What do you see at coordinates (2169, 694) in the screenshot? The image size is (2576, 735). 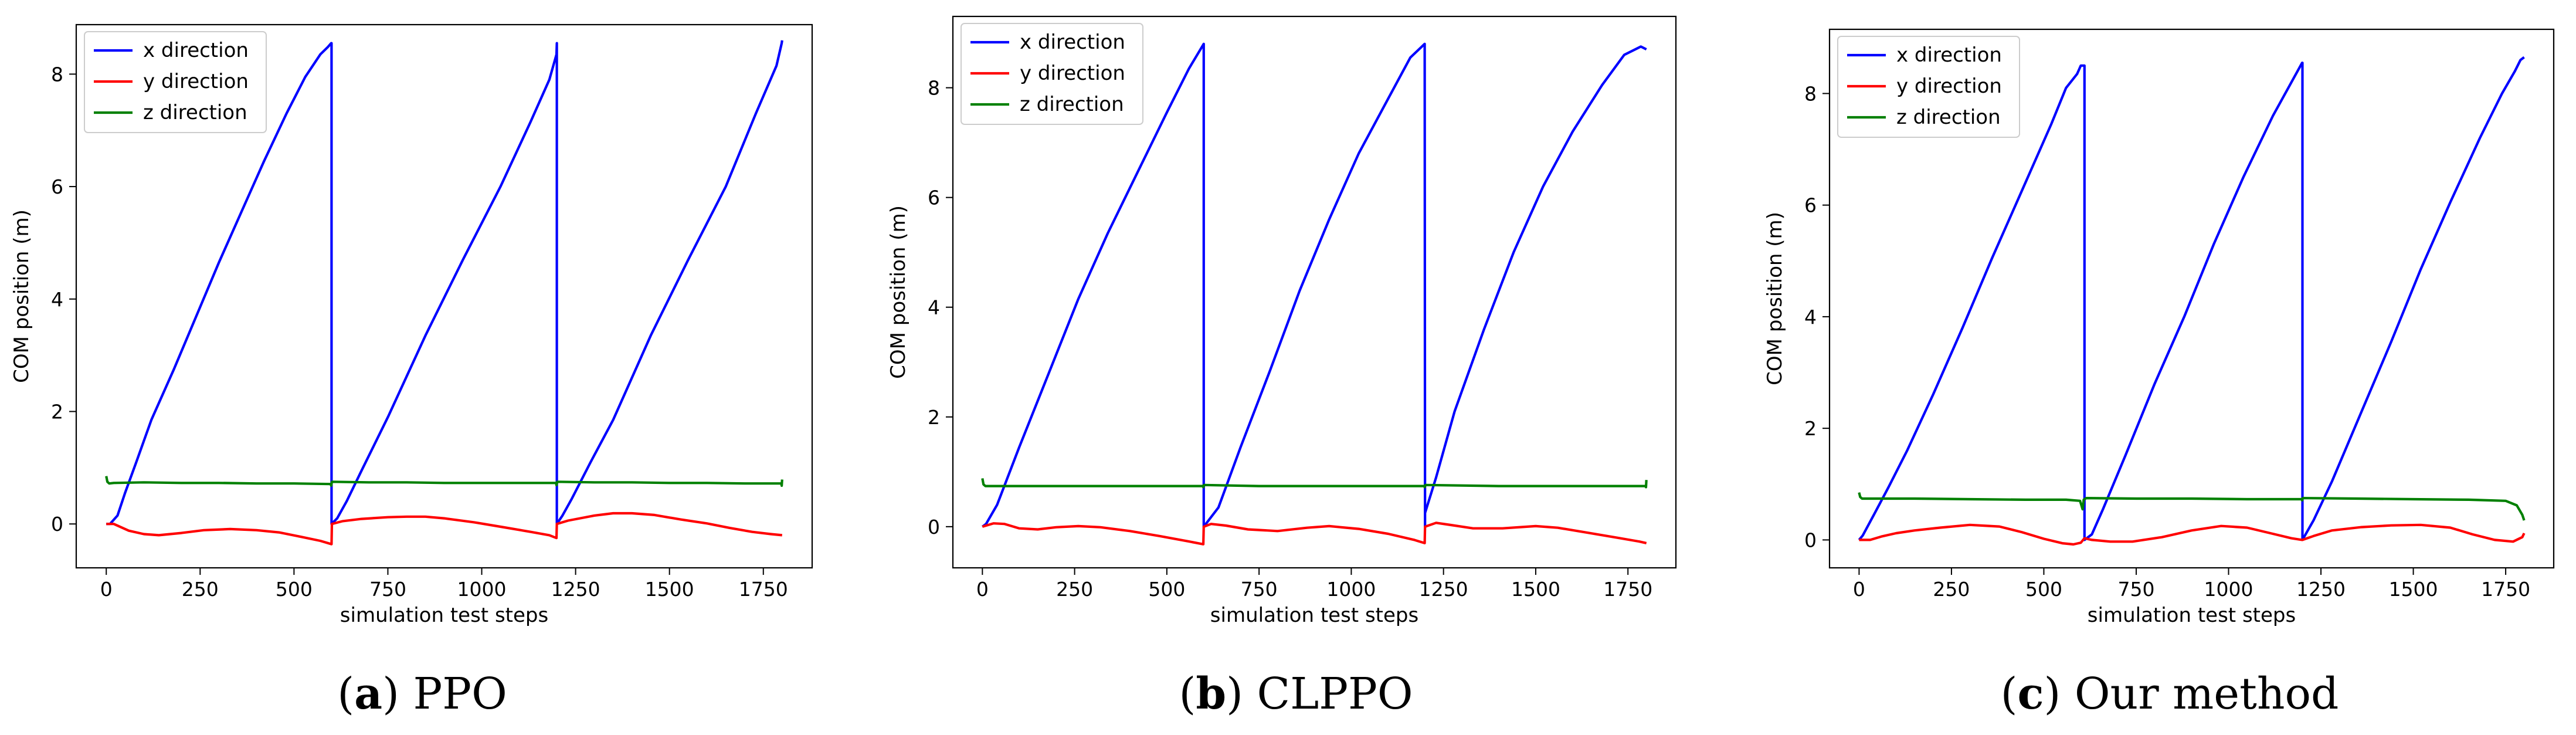 I see `caption-c: (c) Our method` at bounding box center [2169, 694].